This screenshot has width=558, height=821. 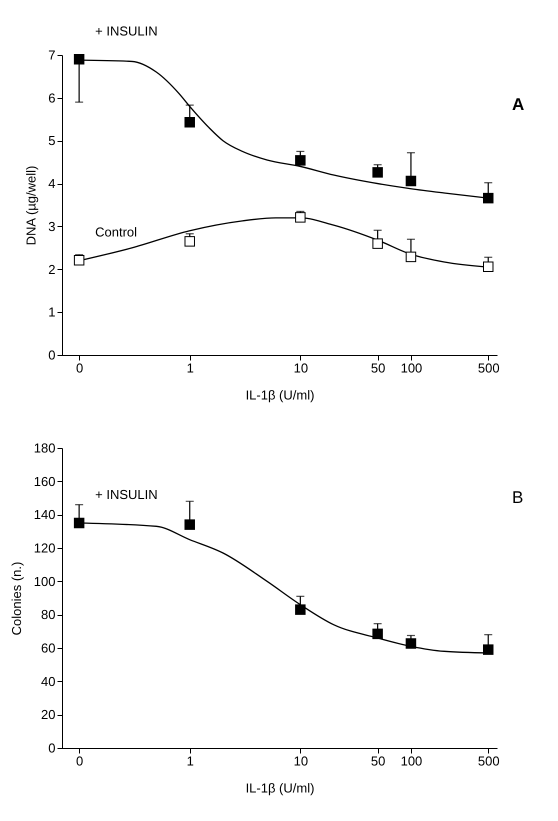 What do you see at coordinates (52, 55) in the screenshot?
I see `y-tick-label: 7` at bounding box center [52, 55].